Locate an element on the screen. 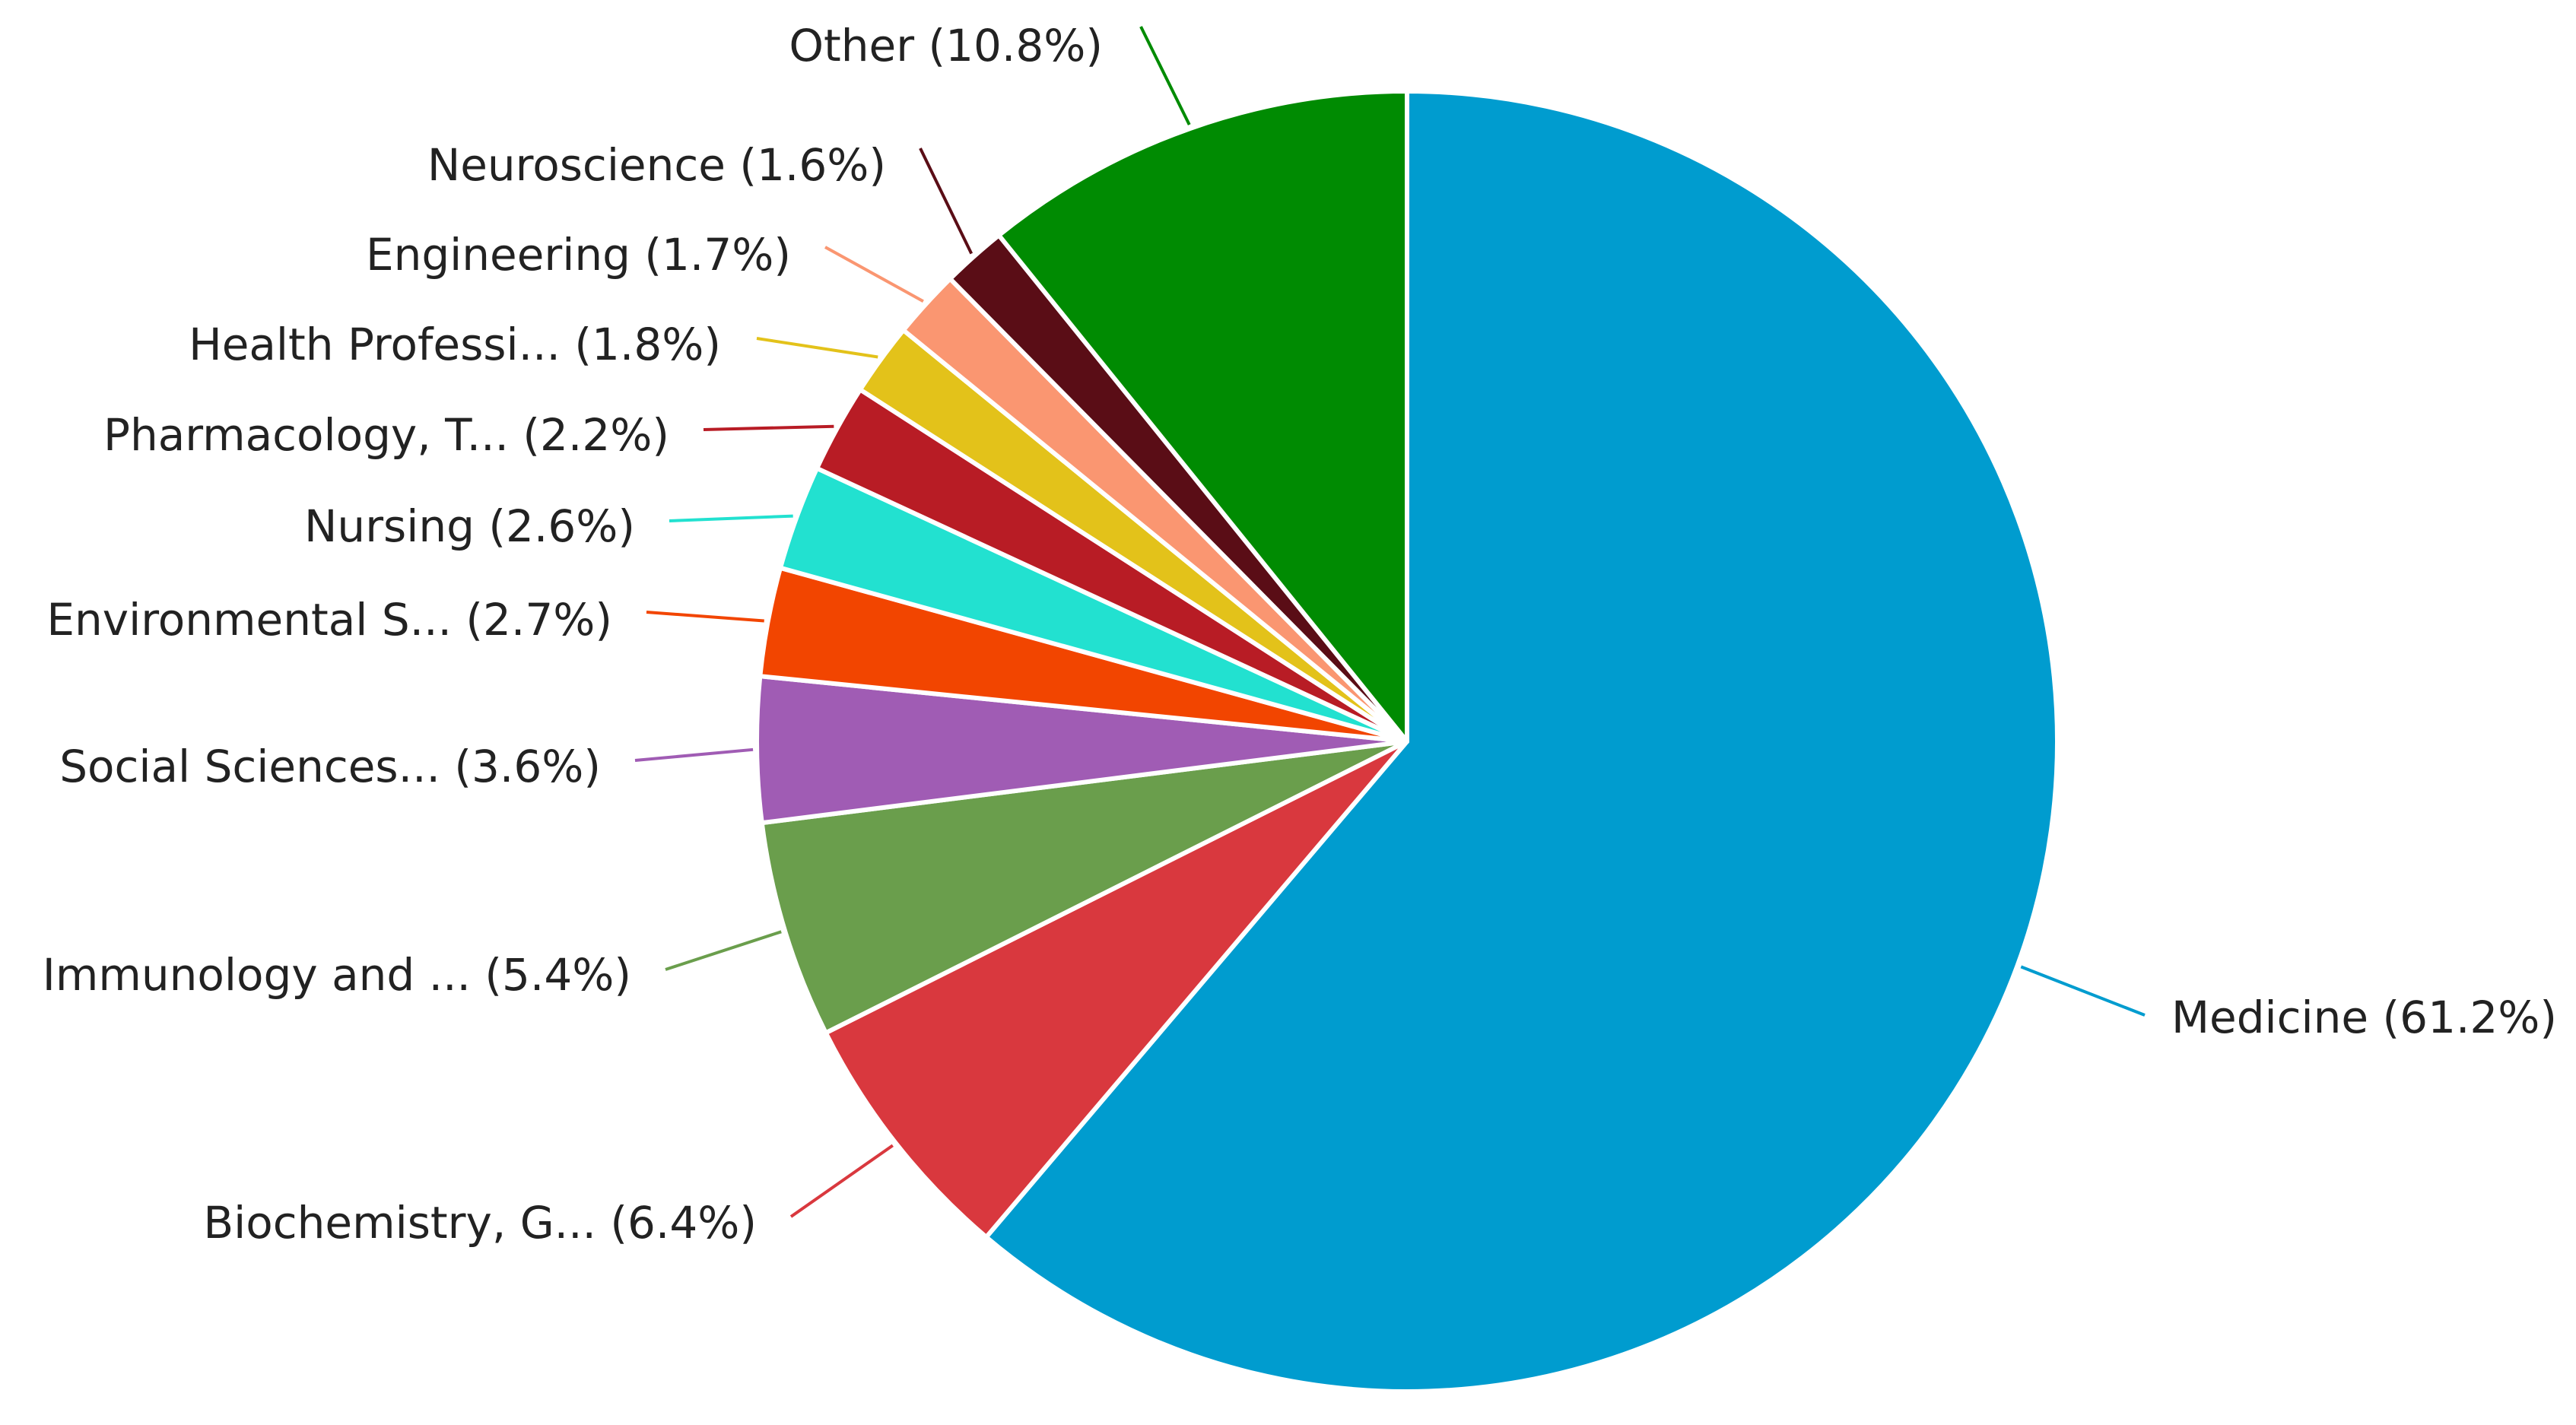  leader-line-health-professi is located at coordinates (817, 348).